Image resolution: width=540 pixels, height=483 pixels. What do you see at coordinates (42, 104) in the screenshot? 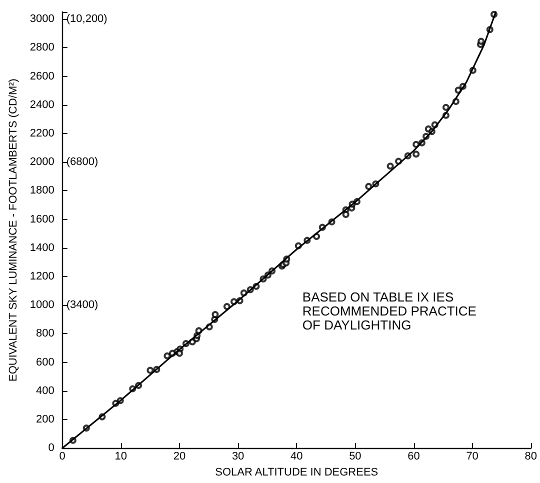
I see `y-tick-label: 2400` at bounding box center [42, 104].